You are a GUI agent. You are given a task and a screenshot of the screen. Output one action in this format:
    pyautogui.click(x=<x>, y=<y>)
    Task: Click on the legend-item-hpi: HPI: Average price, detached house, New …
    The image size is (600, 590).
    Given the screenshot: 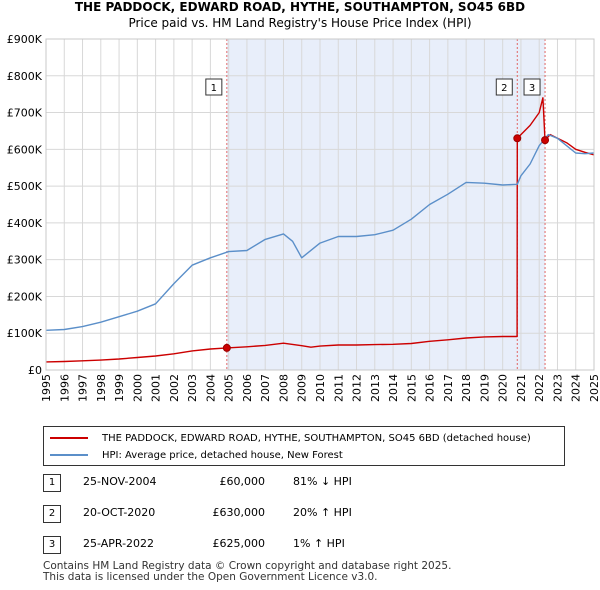 What is the action you would take?
    pyautogui.click(x=196, y=455)
    